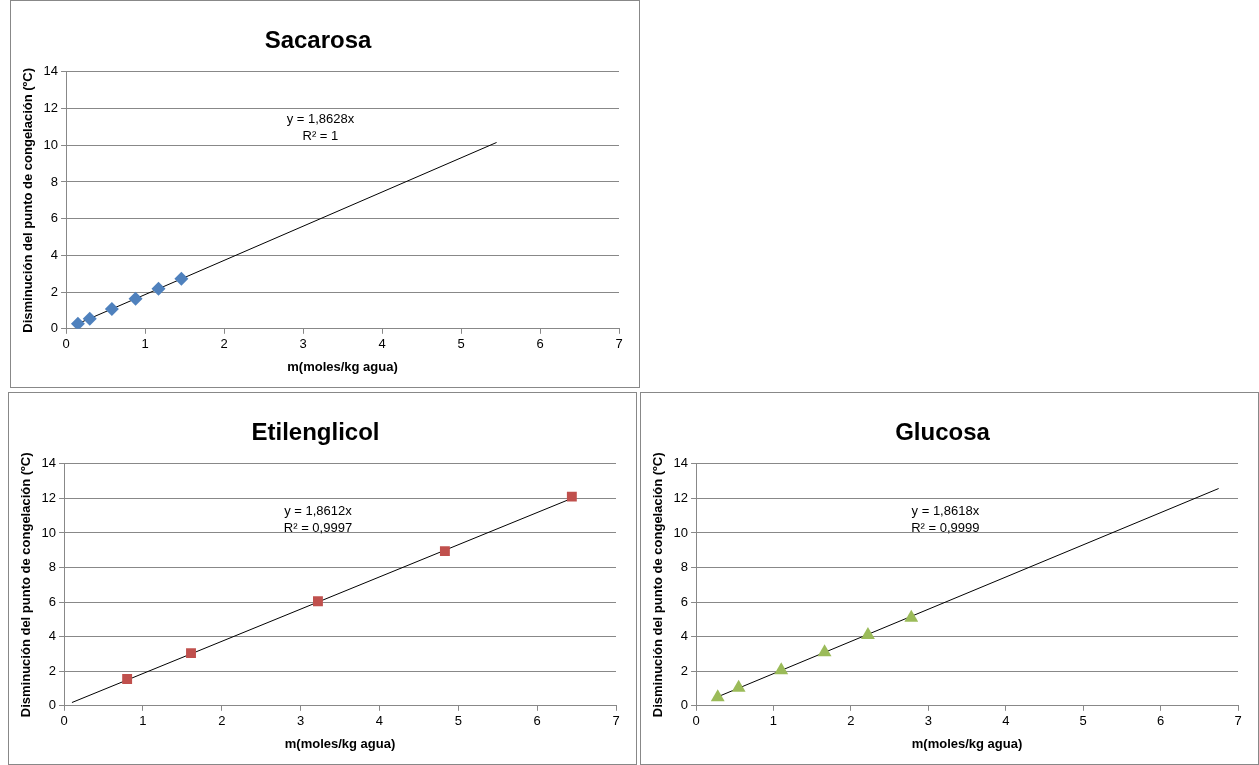 The image size is (1259, 765). I want to click on chart-title: Sacarosa, so click(318, 40).